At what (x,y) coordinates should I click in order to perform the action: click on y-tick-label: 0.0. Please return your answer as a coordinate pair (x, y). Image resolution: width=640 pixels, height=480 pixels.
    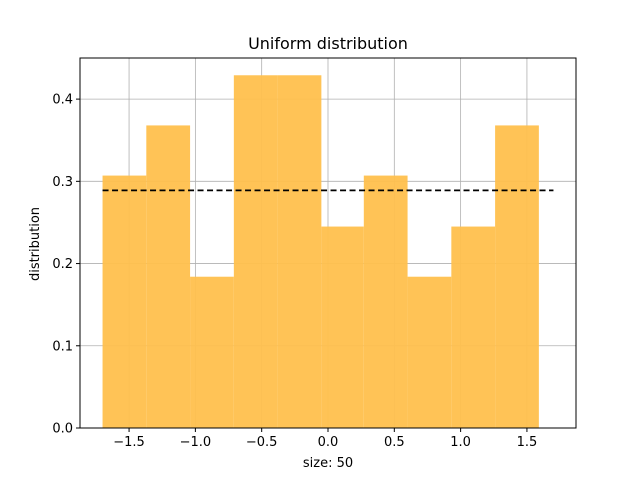
    Looking at the image, I should click on (62, 429).